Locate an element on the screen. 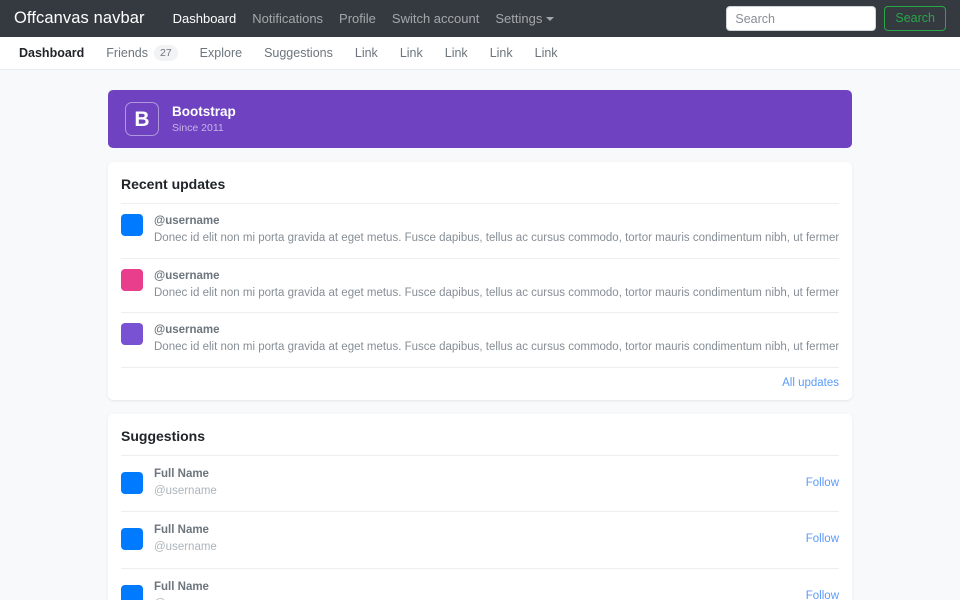 The height and width of the screenshot is (600, 960). subnav-item-link-2: Link is located at coordinates (411, 53).